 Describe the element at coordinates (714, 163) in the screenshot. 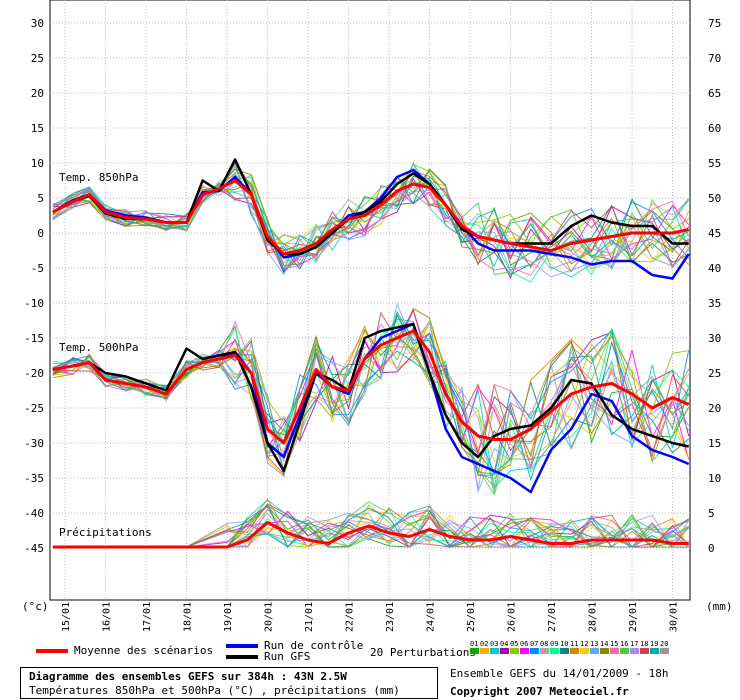

I see `y-tick-label-right: 55` at that location.